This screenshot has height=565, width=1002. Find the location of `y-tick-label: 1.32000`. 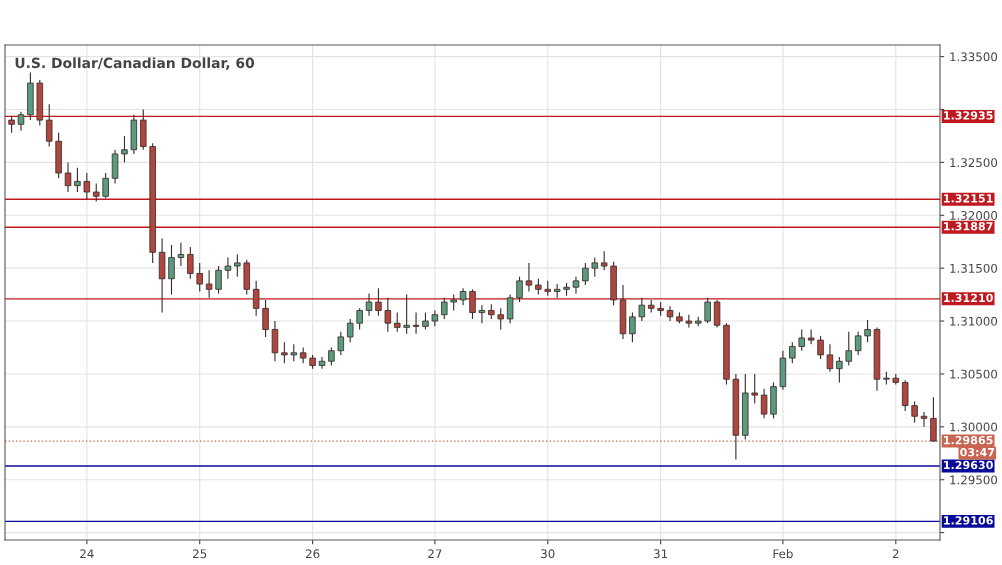

y-tick-label: 1.32000 is located at coordinates (974, 215).